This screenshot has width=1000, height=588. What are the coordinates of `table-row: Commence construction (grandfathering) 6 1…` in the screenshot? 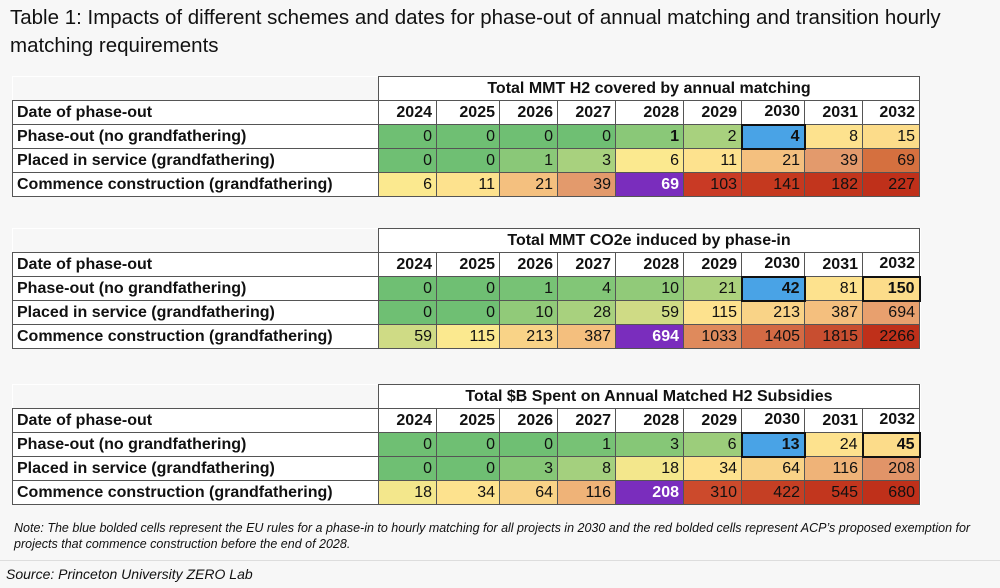 It's located at (466, 184).